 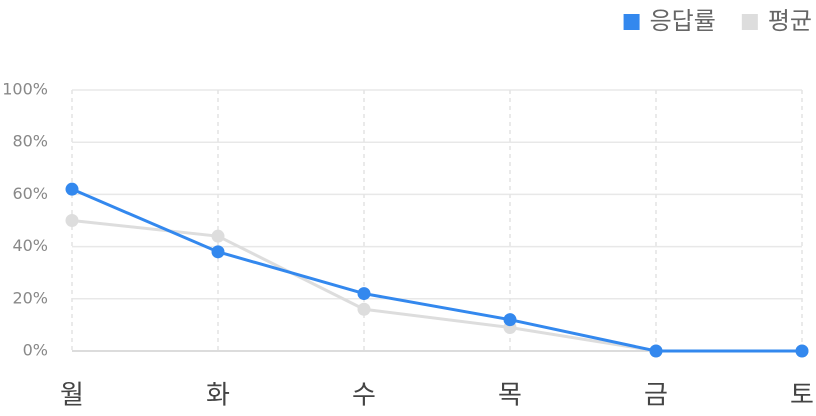 I want to click on y-tick-label: 40%, so click(x=30, y=245).